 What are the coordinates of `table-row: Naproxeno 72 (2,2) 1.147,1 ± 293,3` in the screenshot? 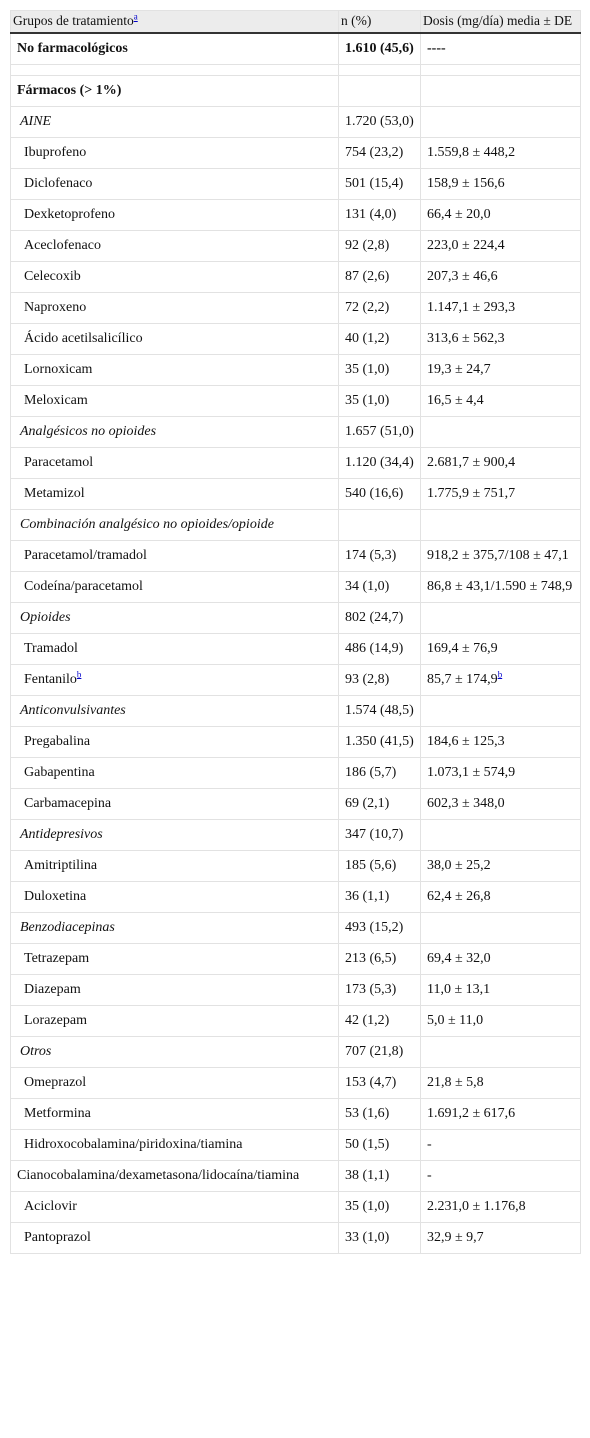 It's located at (295, 308).